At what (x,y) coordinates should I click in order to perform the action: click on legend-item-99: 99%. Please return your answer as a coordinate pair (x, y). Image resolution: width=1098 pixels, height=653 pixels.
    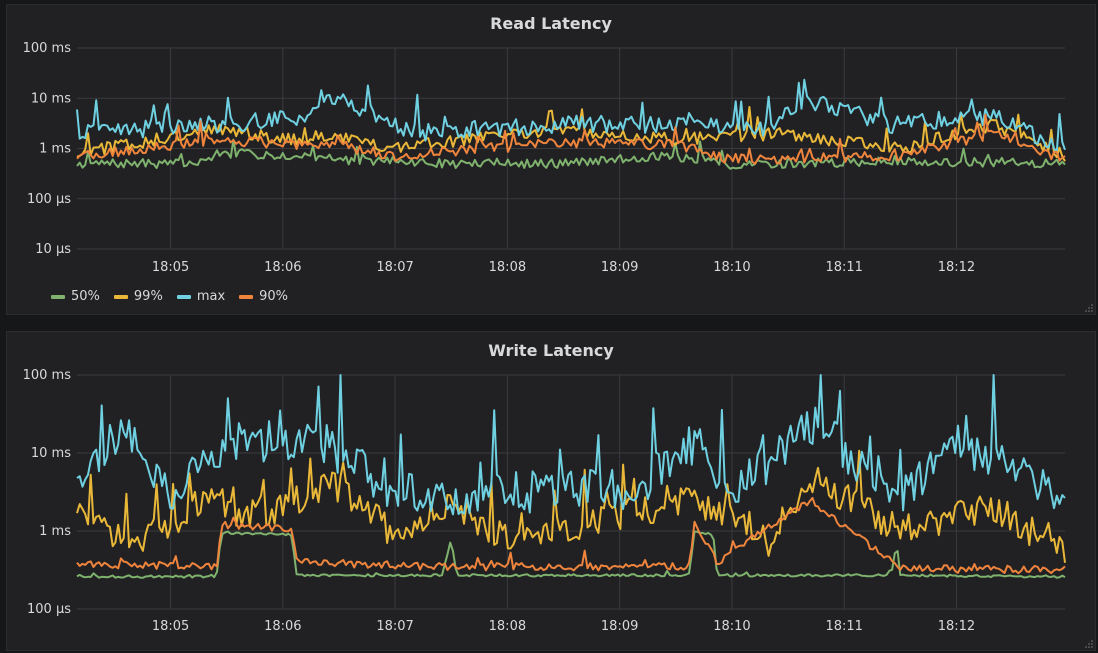
    Looking at the image, I should click on (138, 296).